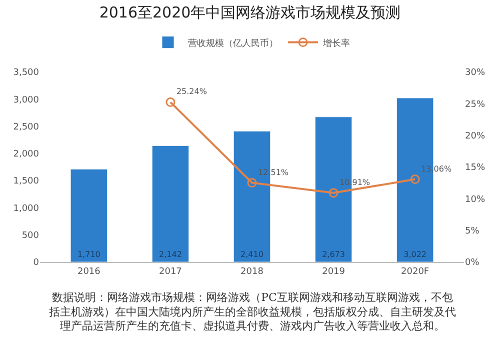 The image size is (500, 362). I want to click on y2-tick-label: 30%, so click(475, 73).